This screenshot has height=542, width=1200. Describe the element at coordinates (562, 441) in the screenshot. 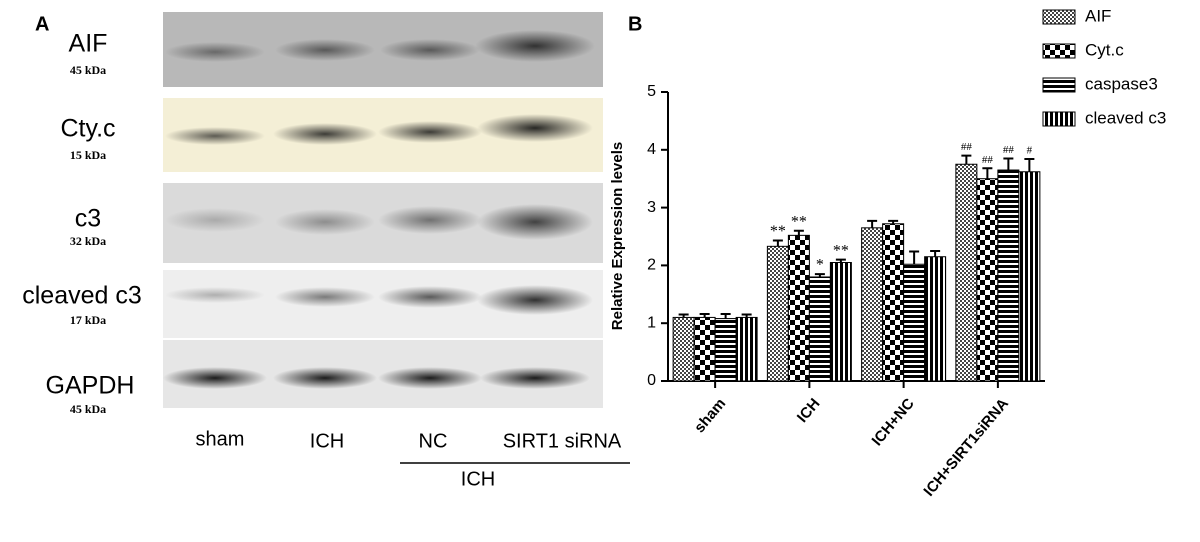

I see `lane-label: SIRT1 siRNA` at that location.